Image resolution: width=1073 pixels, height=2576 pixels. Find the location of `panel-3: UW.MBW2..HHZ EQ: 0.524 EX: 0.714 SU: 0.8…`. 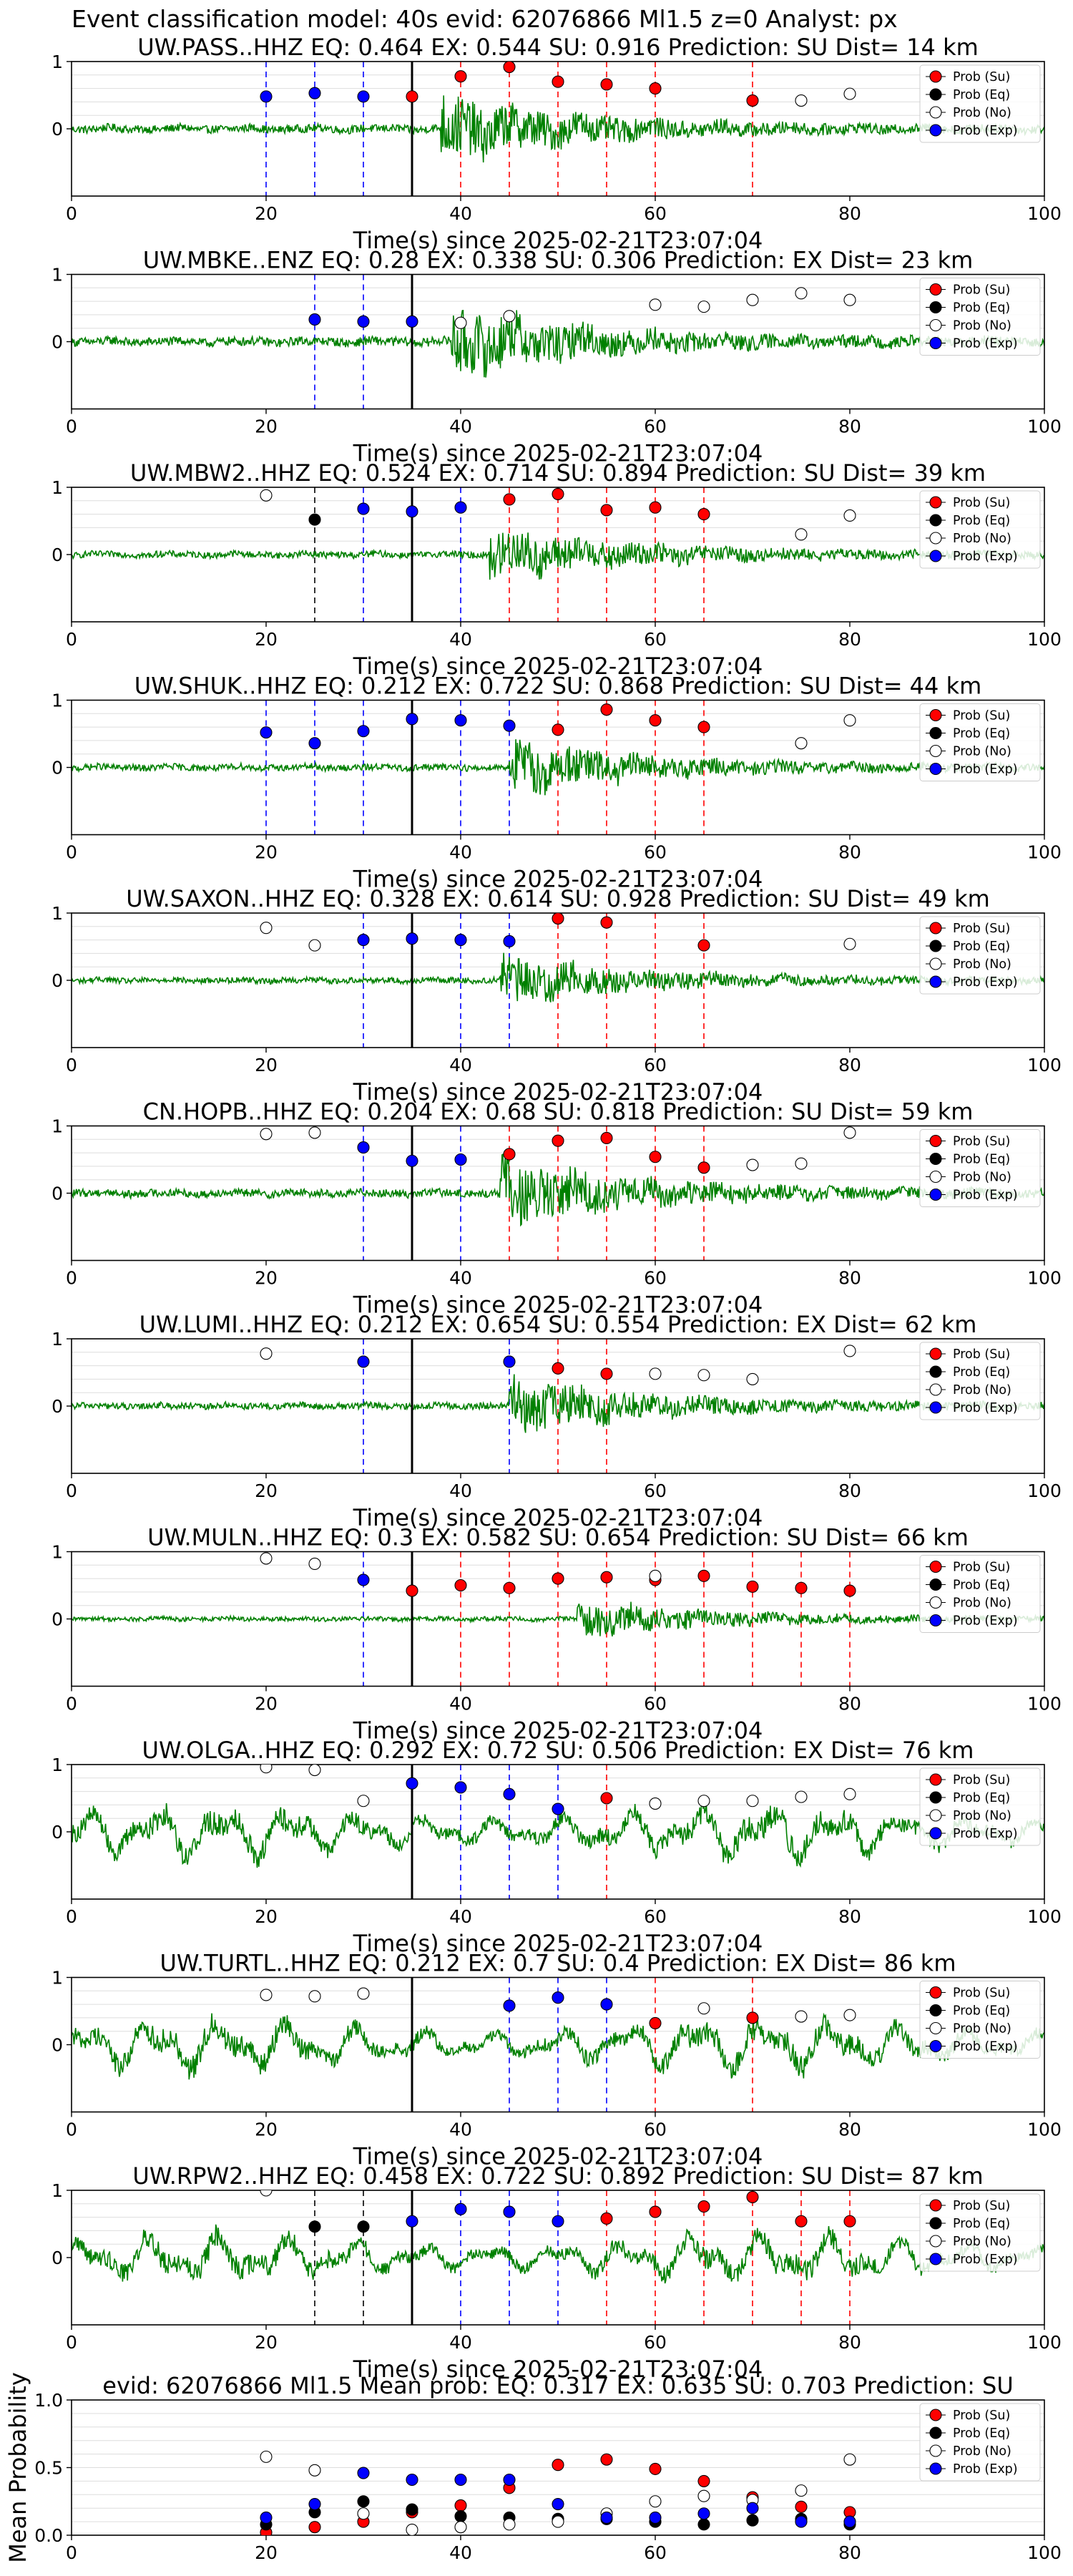

panel-3: UW.MBW2..HHZ EQ: 0.524 EX: 0.714 SU: 0.8… is located at coordinates (557, 569).